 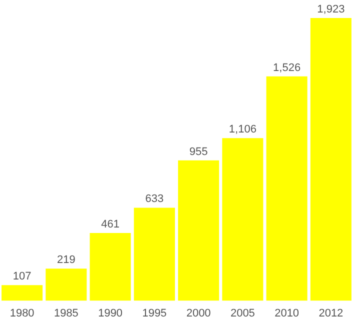 I want to click on data-label: 219, so click(x=66, y=260).